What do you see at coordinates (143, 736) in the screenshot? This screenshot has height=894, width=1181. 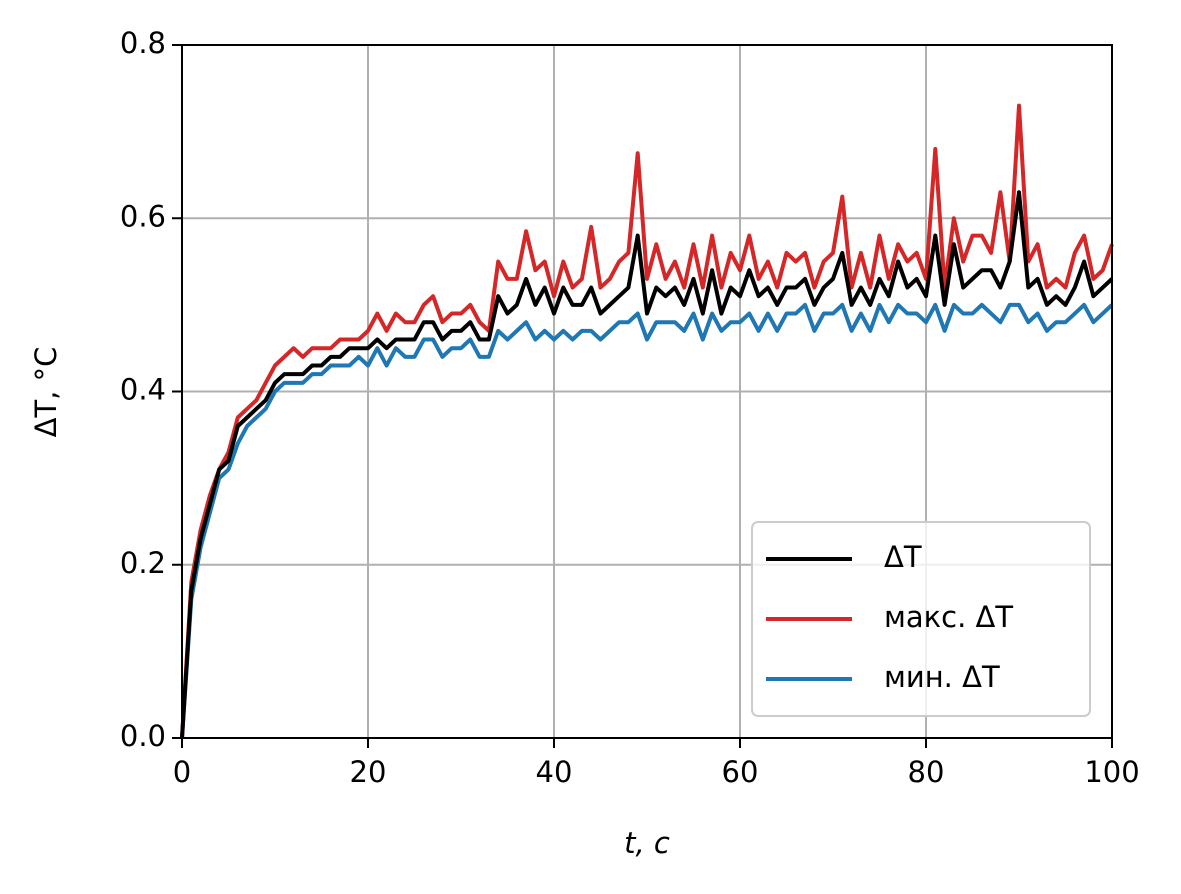 I see `y-tick-label: 0.0` at bounding box center [143, 736].